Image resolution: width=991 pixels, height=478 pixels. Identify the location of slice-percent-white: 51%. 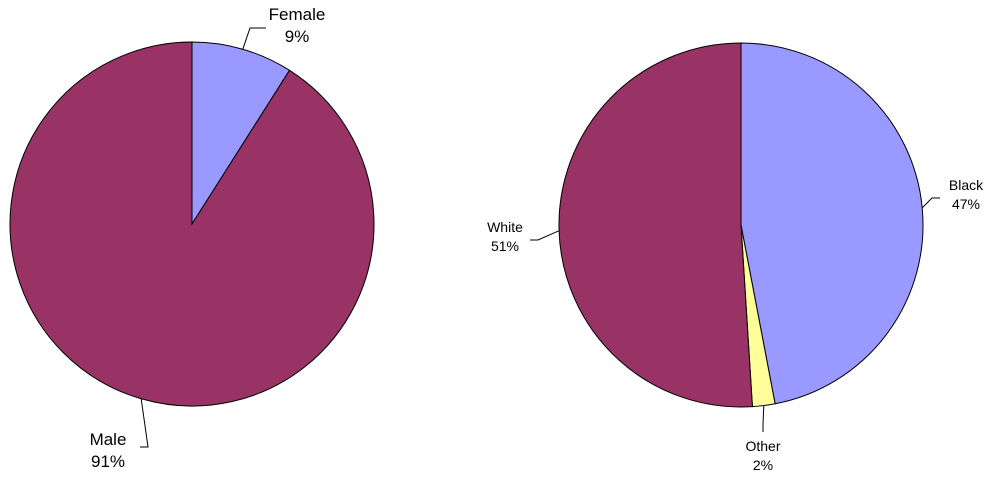
(505, 246).